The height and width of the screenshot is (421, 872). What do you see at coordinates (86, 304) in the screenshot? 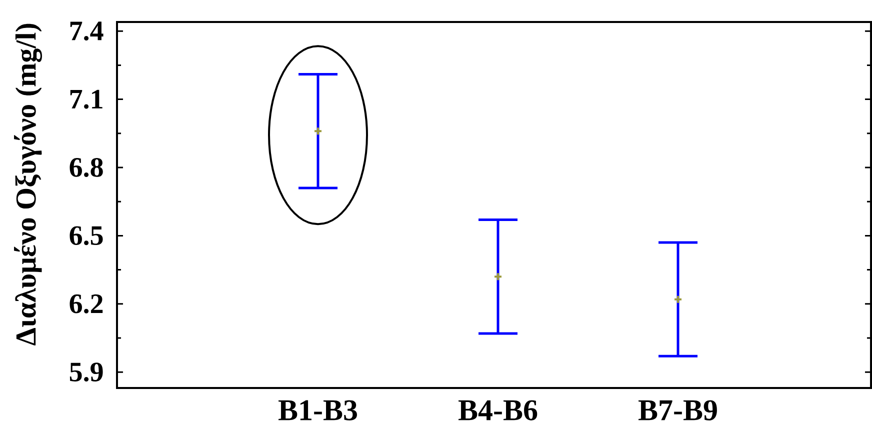
I see `y-tick-label: 6.2` at bounding box center [86, 304].